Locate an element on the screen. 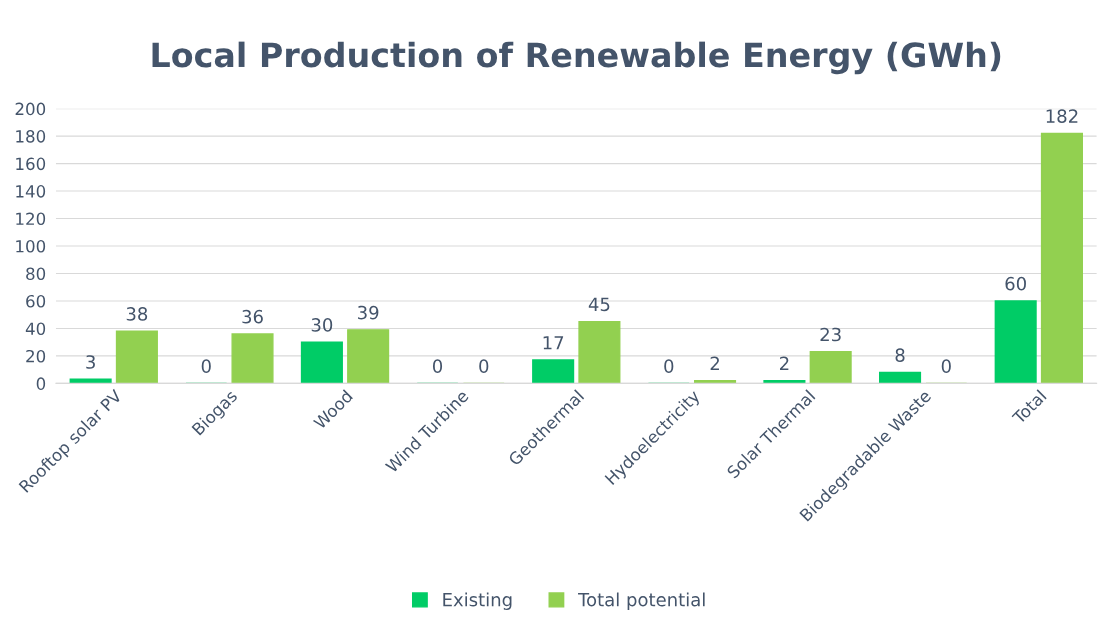 The width and height of the screenshot is (1119, 639). y-tick-label: 20 is located at coordinates (36, 356).